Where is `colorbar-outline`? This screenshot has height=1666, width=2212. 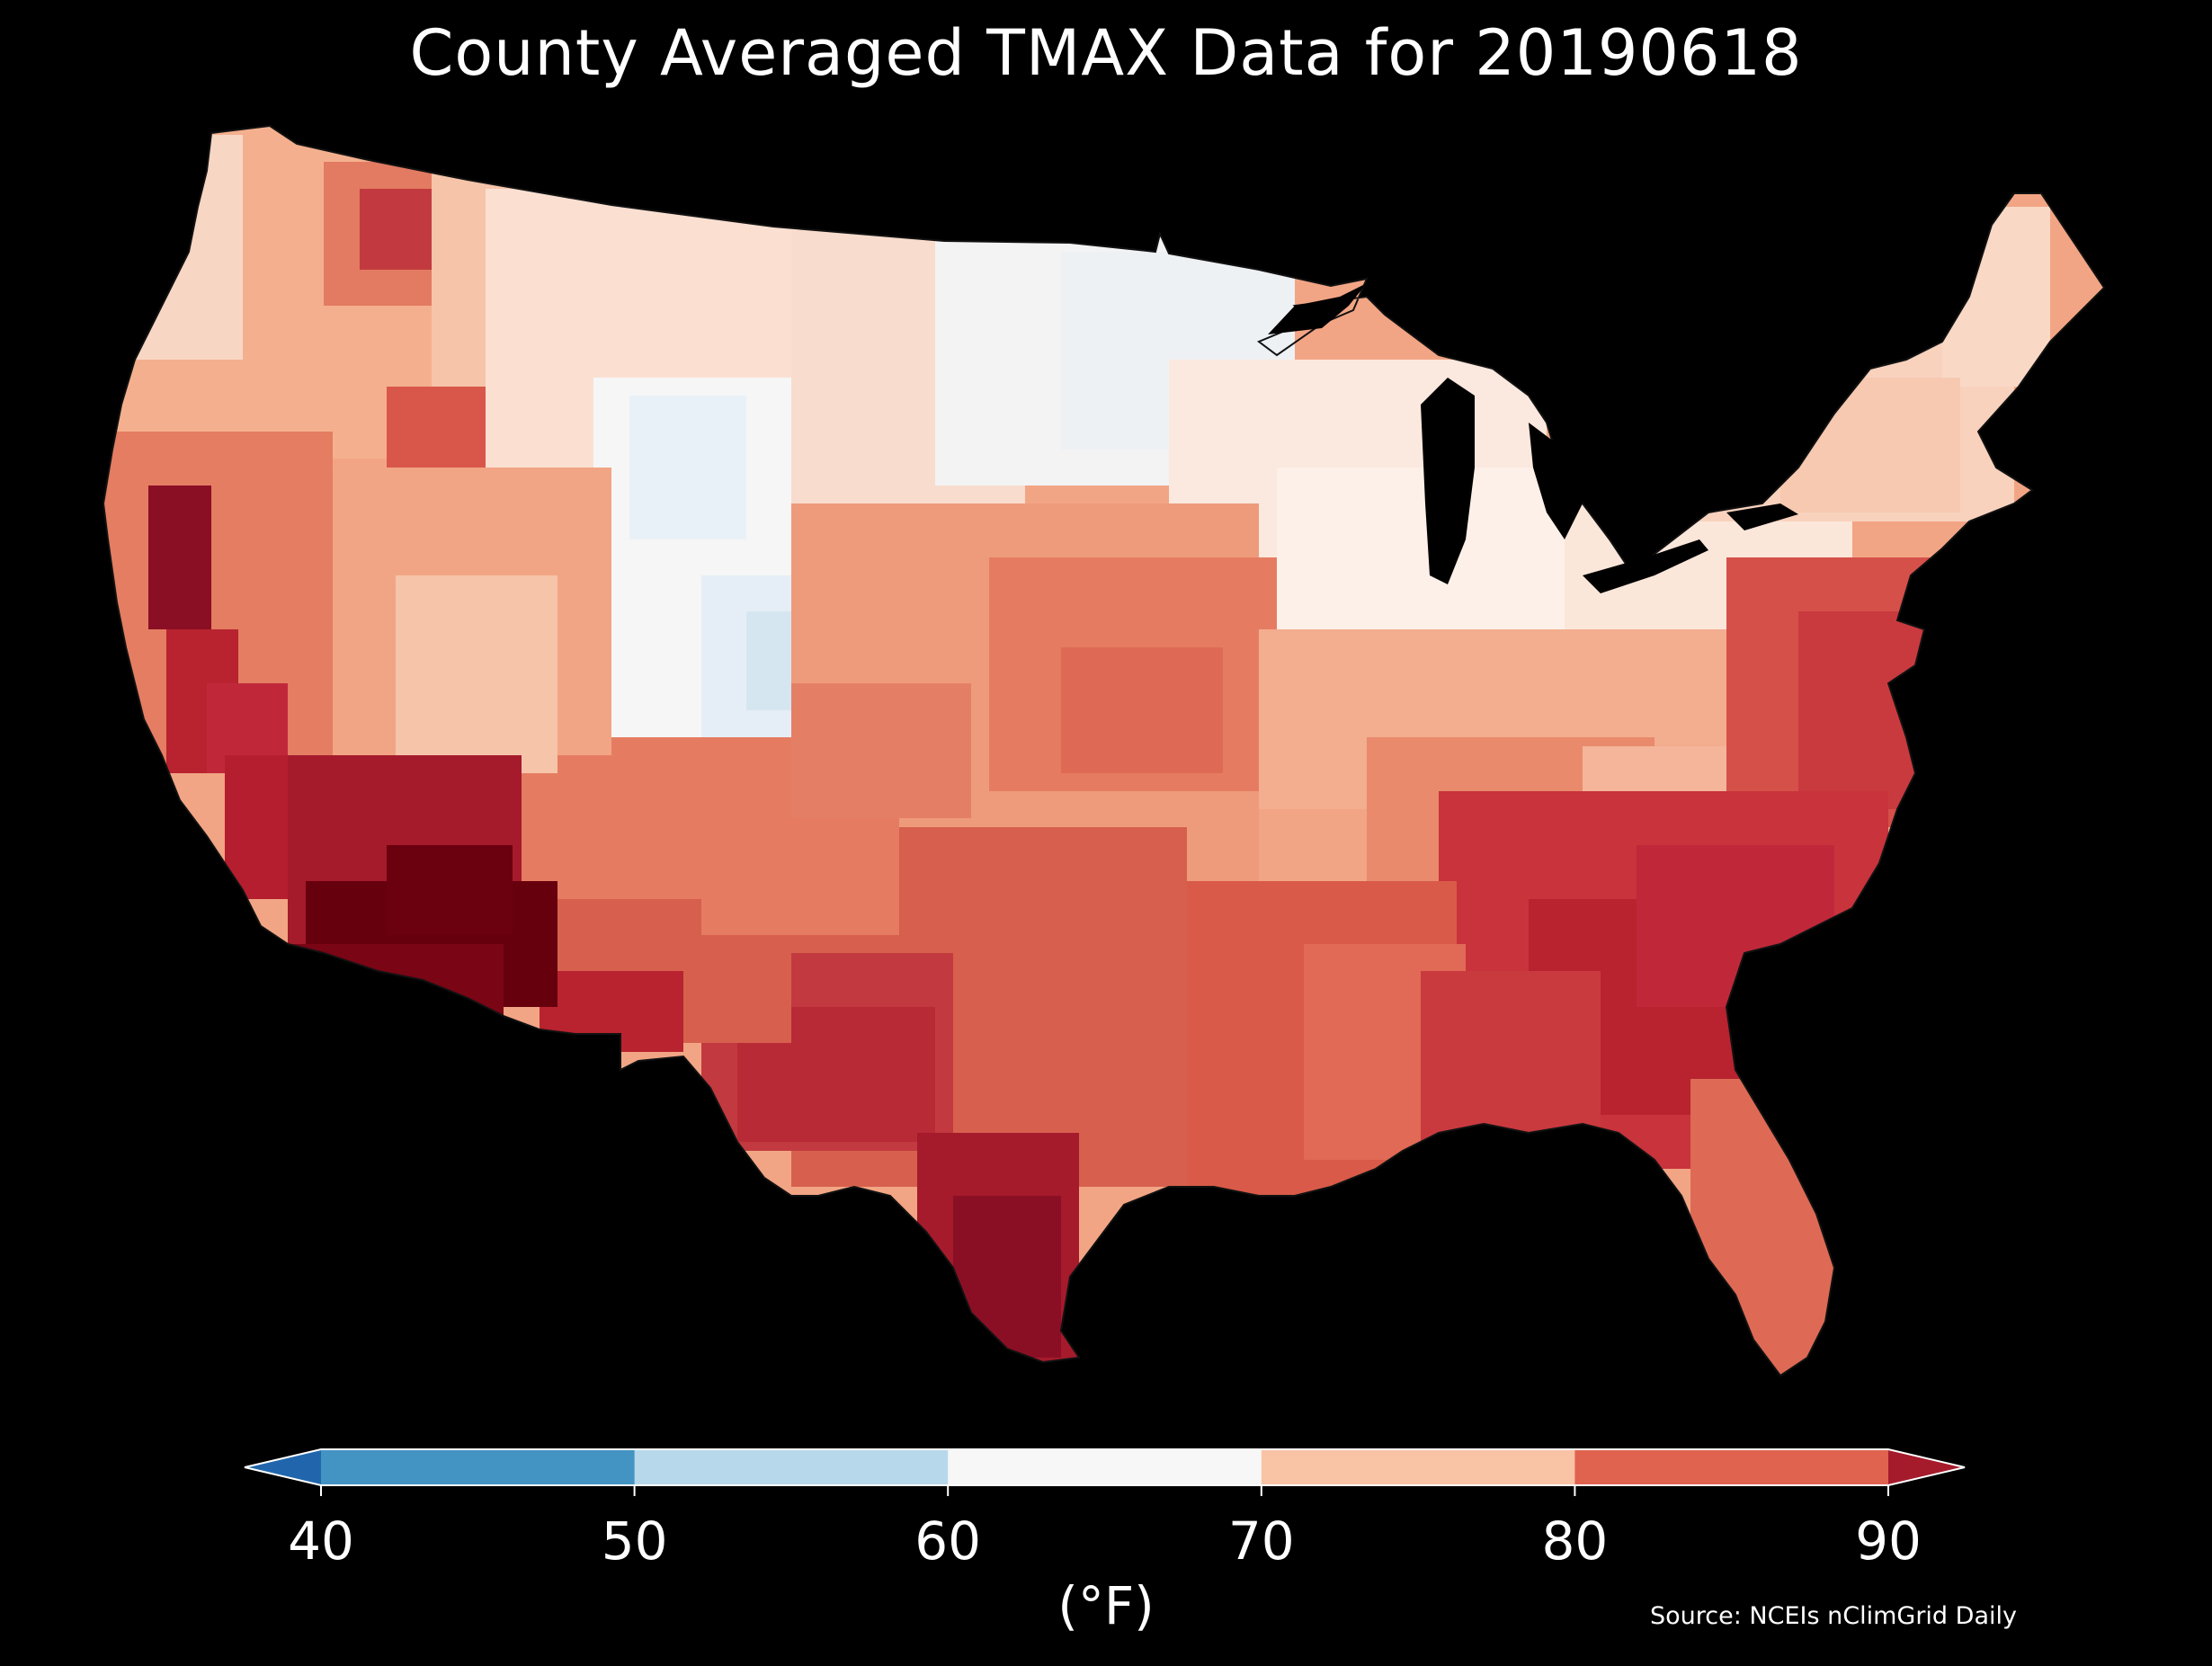
colorbar-outline is located at coordinates (1105, 1467).